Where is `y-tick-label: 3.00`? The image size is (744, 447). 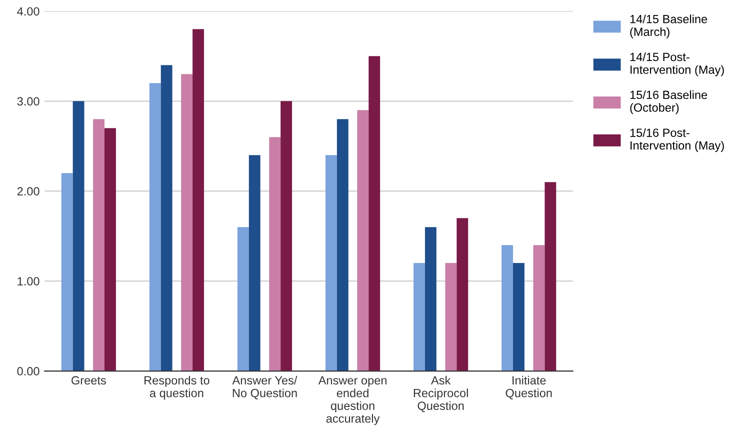
y-tick-label: 3.00 is located at coordinates (28, 101).